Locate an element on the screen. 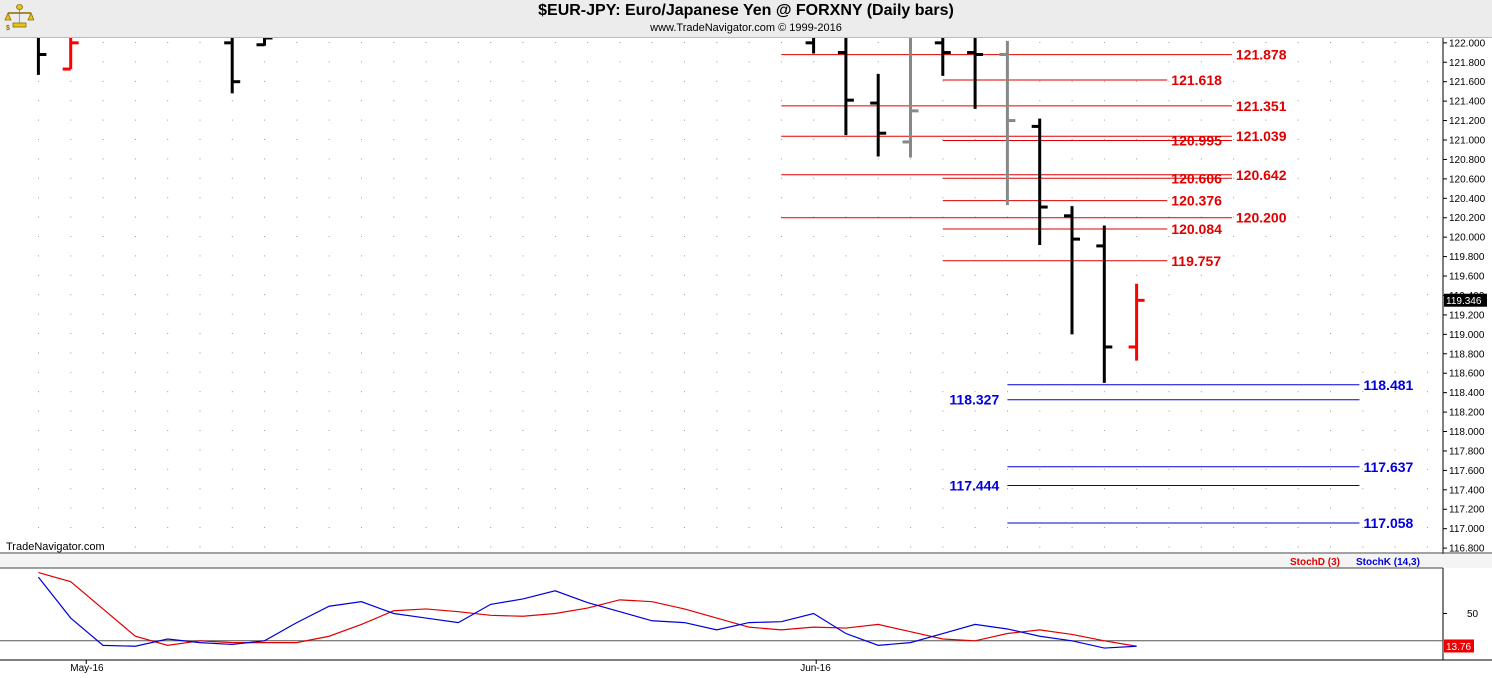 The width and height of the screenshot is (1492, 678). y-tick-label: 122.000 is located at coordinates (1467, 43).